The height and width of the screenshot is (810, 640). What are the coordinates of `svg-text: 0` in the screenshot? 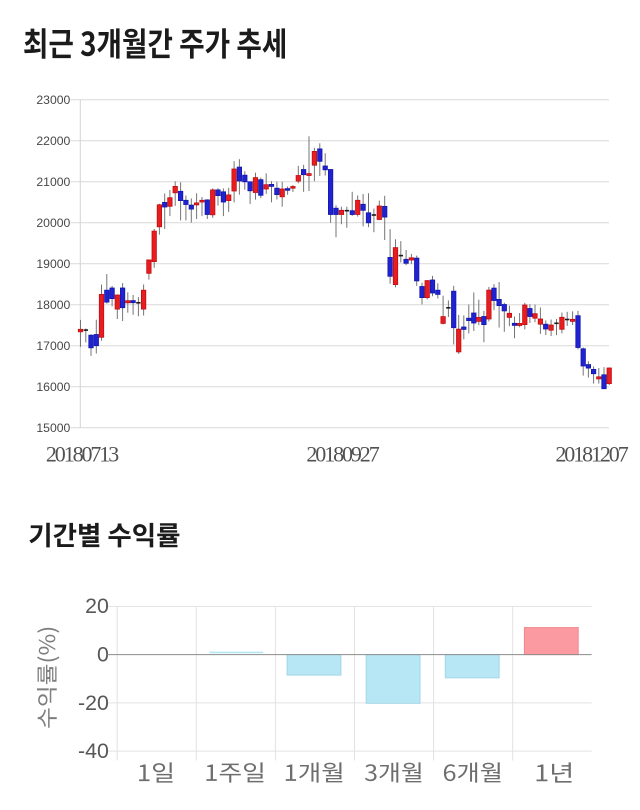 It's located at (103, 655).